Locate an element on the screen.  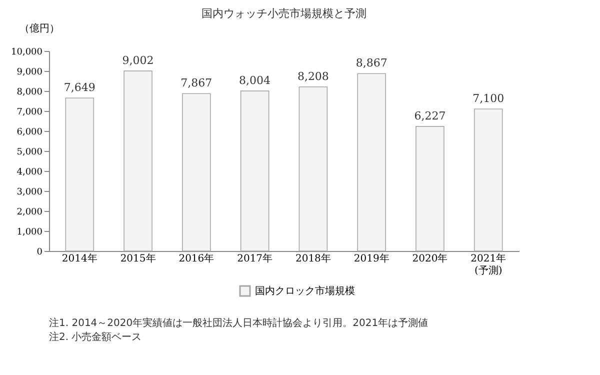
text: 注2. 小売金額ベース is located at coordinates (95, 337).